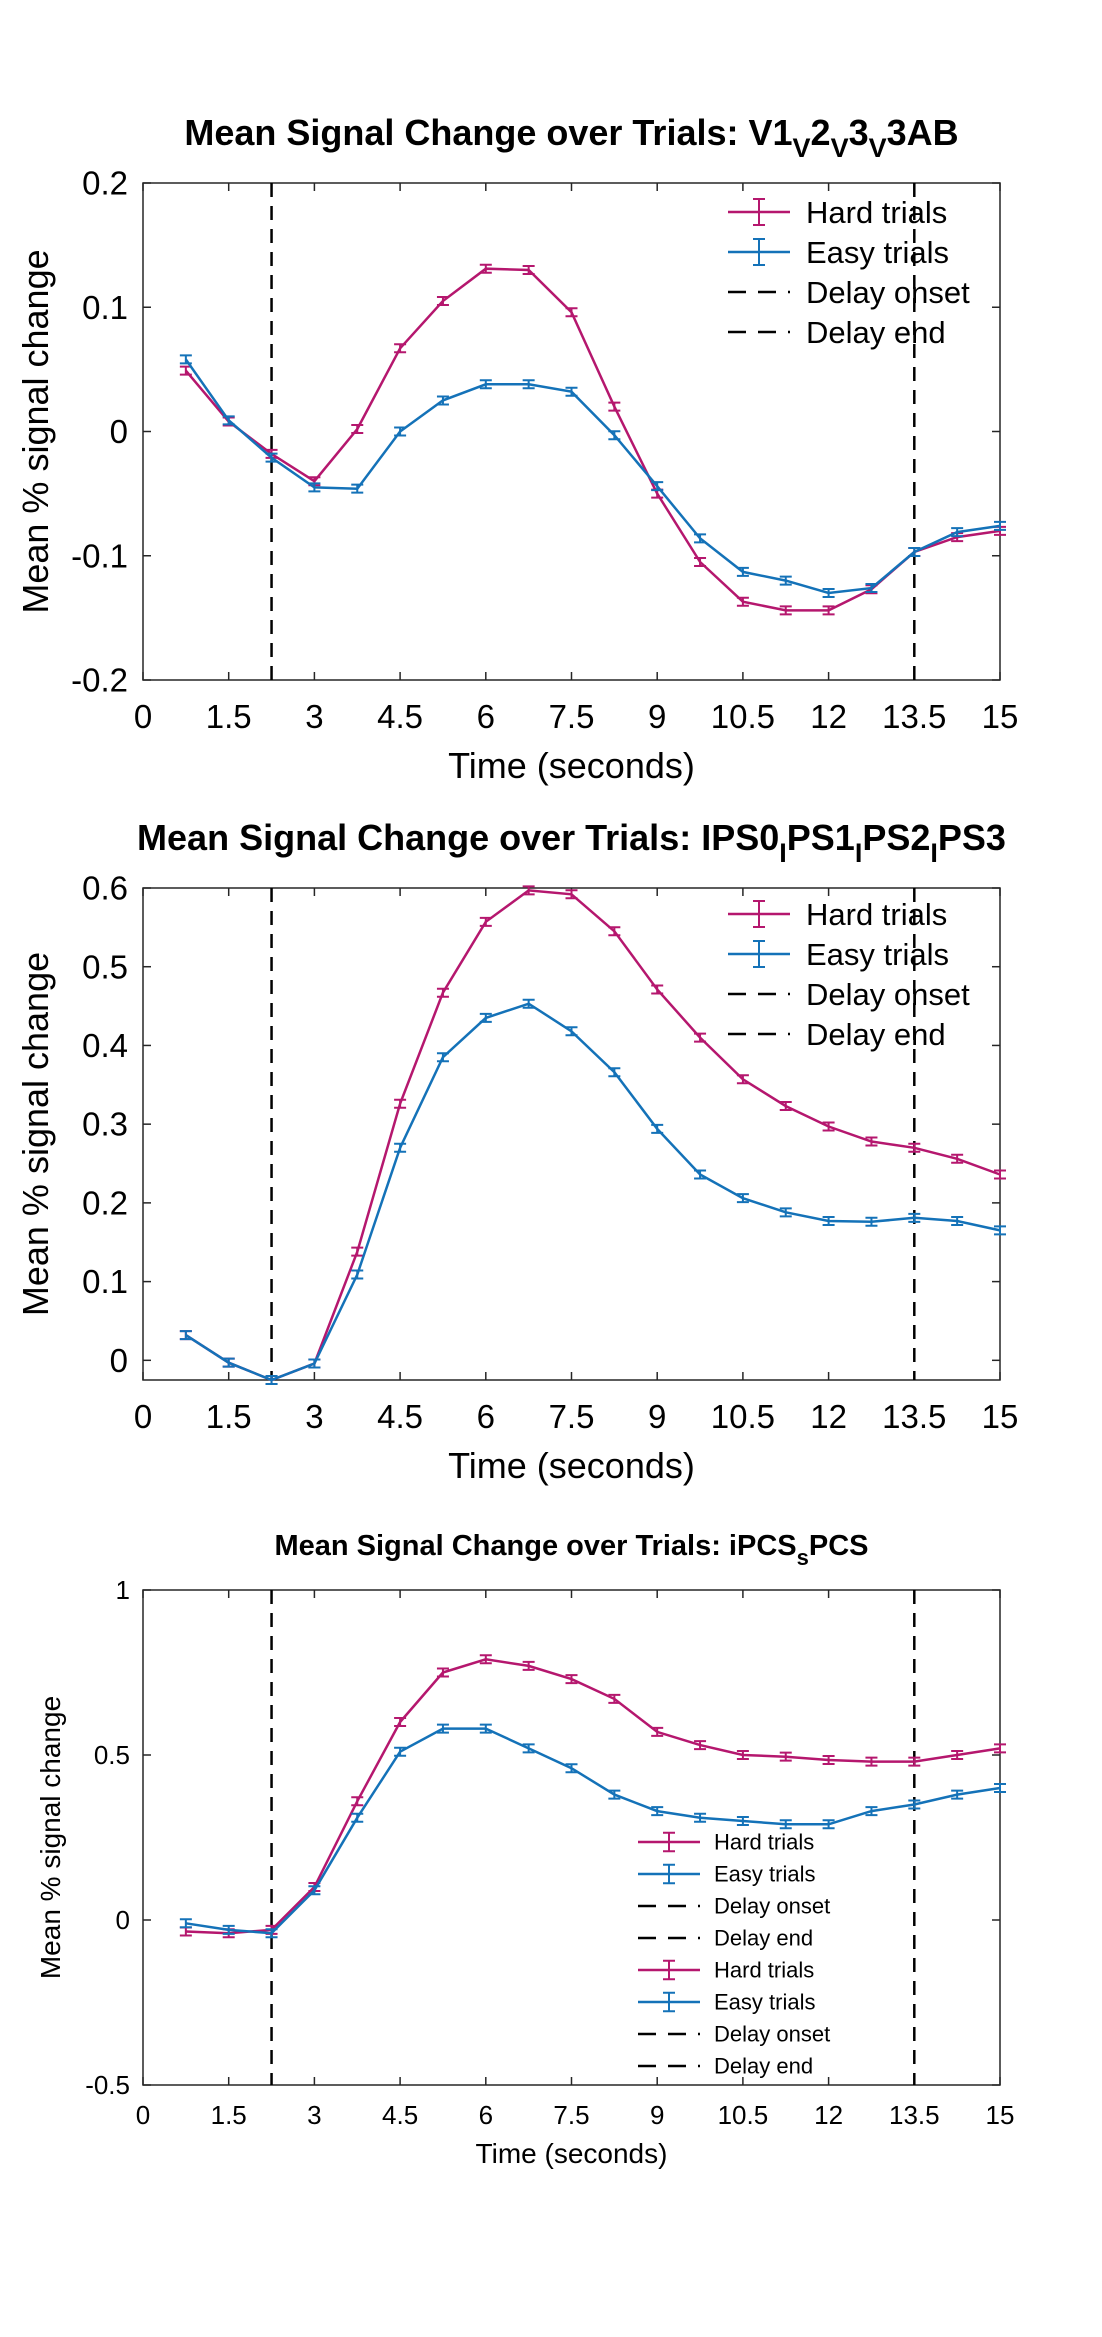 This screenshot has width=1102, height=2337. Describe the element at coordinates (593, 1796) in the screenshot. I see `hard-trials-line` at that location.